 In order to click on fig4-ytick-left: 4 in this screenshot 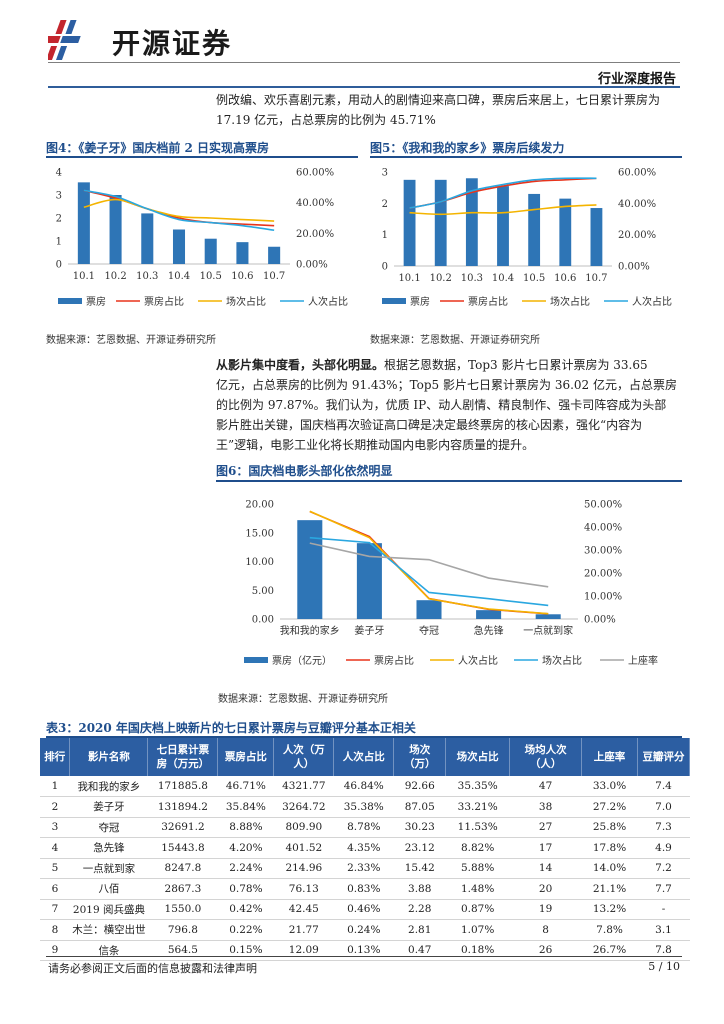, I will do `click(59, 173)`.